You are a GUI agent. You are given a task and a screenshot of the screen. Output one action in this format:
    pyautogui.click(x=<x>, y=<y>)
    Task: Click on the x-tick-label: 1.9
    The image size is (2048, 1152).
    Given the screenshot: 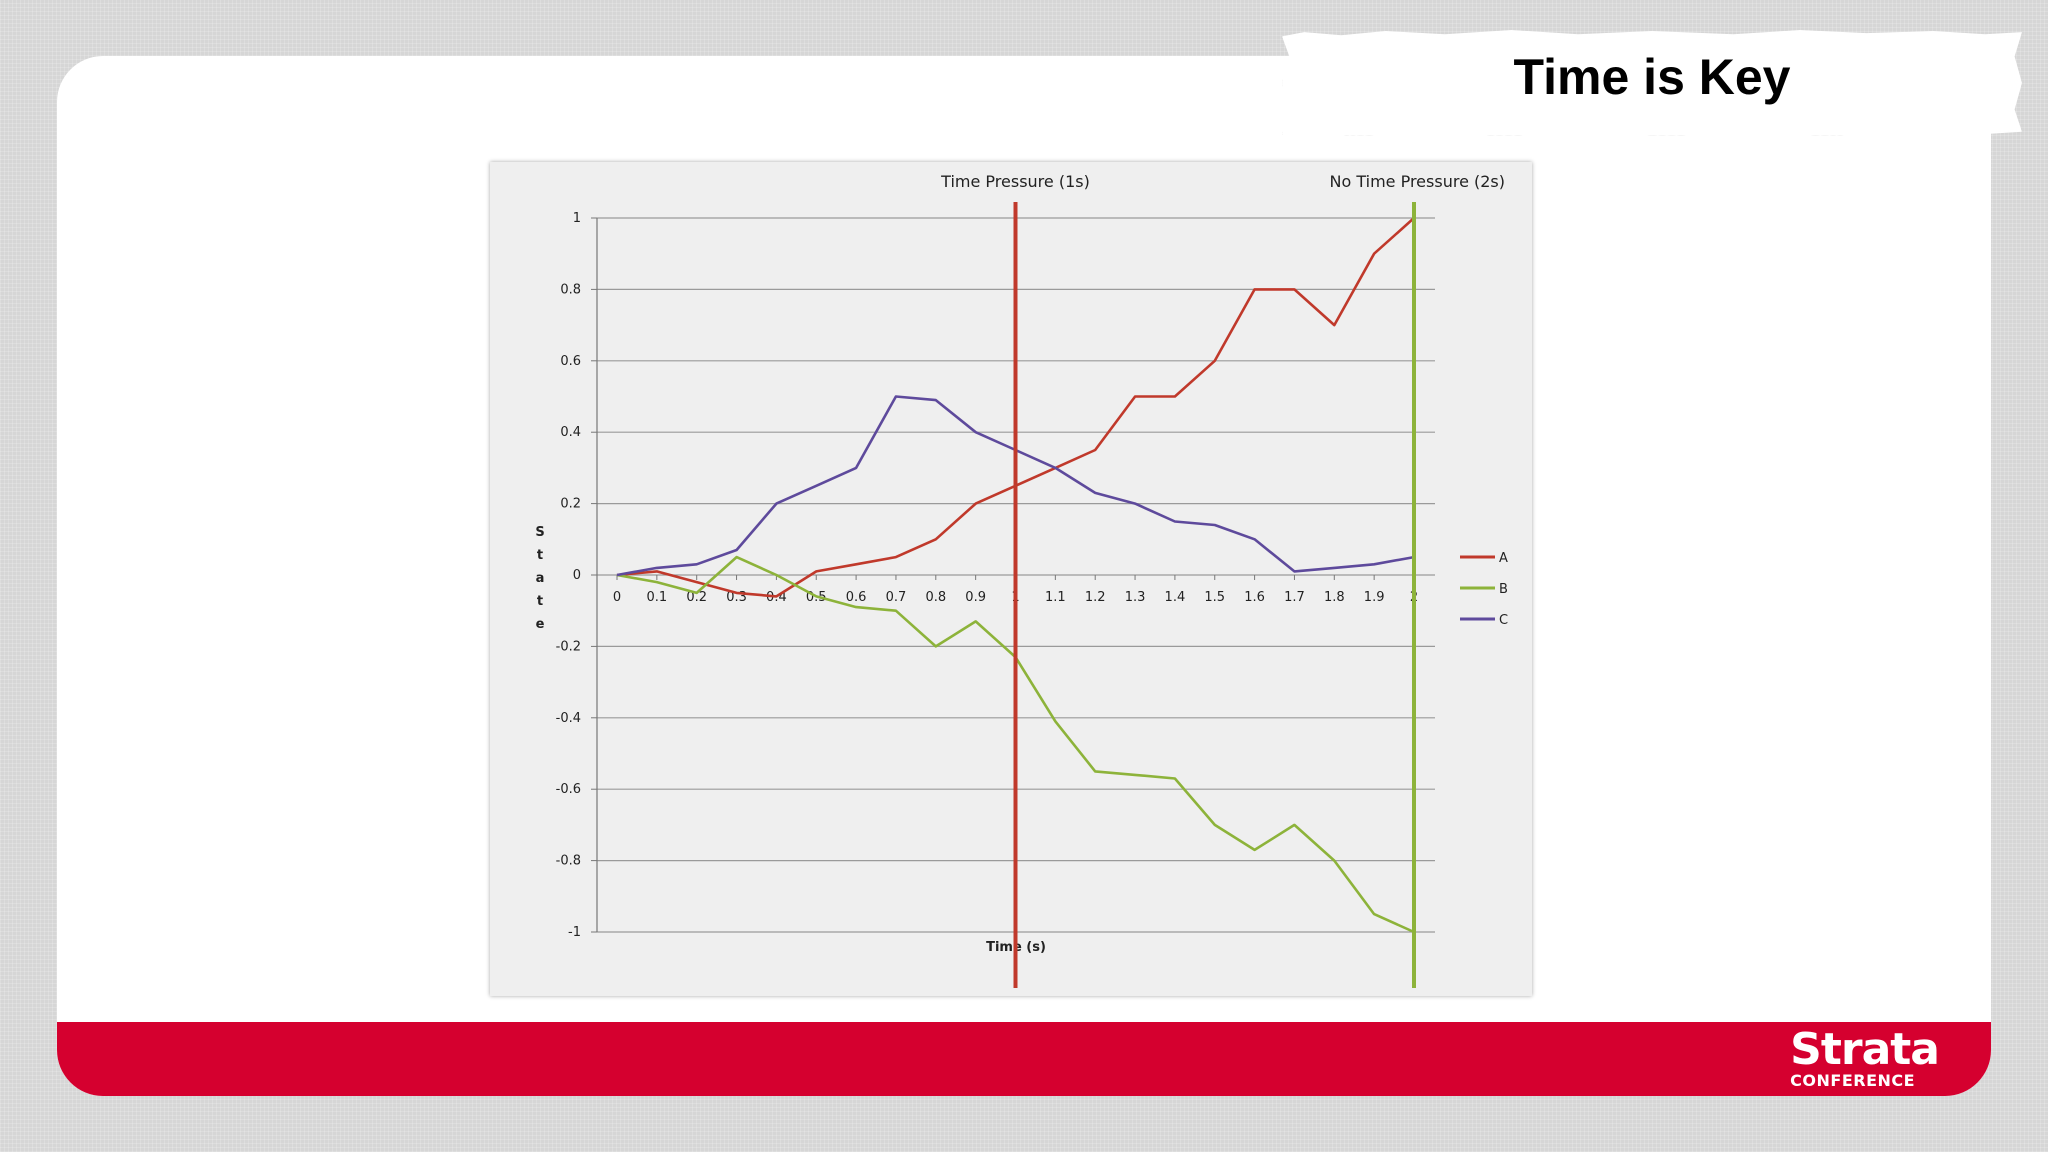 What is the action you would take?
    pyautogui.click(x=1374, y=597)
    